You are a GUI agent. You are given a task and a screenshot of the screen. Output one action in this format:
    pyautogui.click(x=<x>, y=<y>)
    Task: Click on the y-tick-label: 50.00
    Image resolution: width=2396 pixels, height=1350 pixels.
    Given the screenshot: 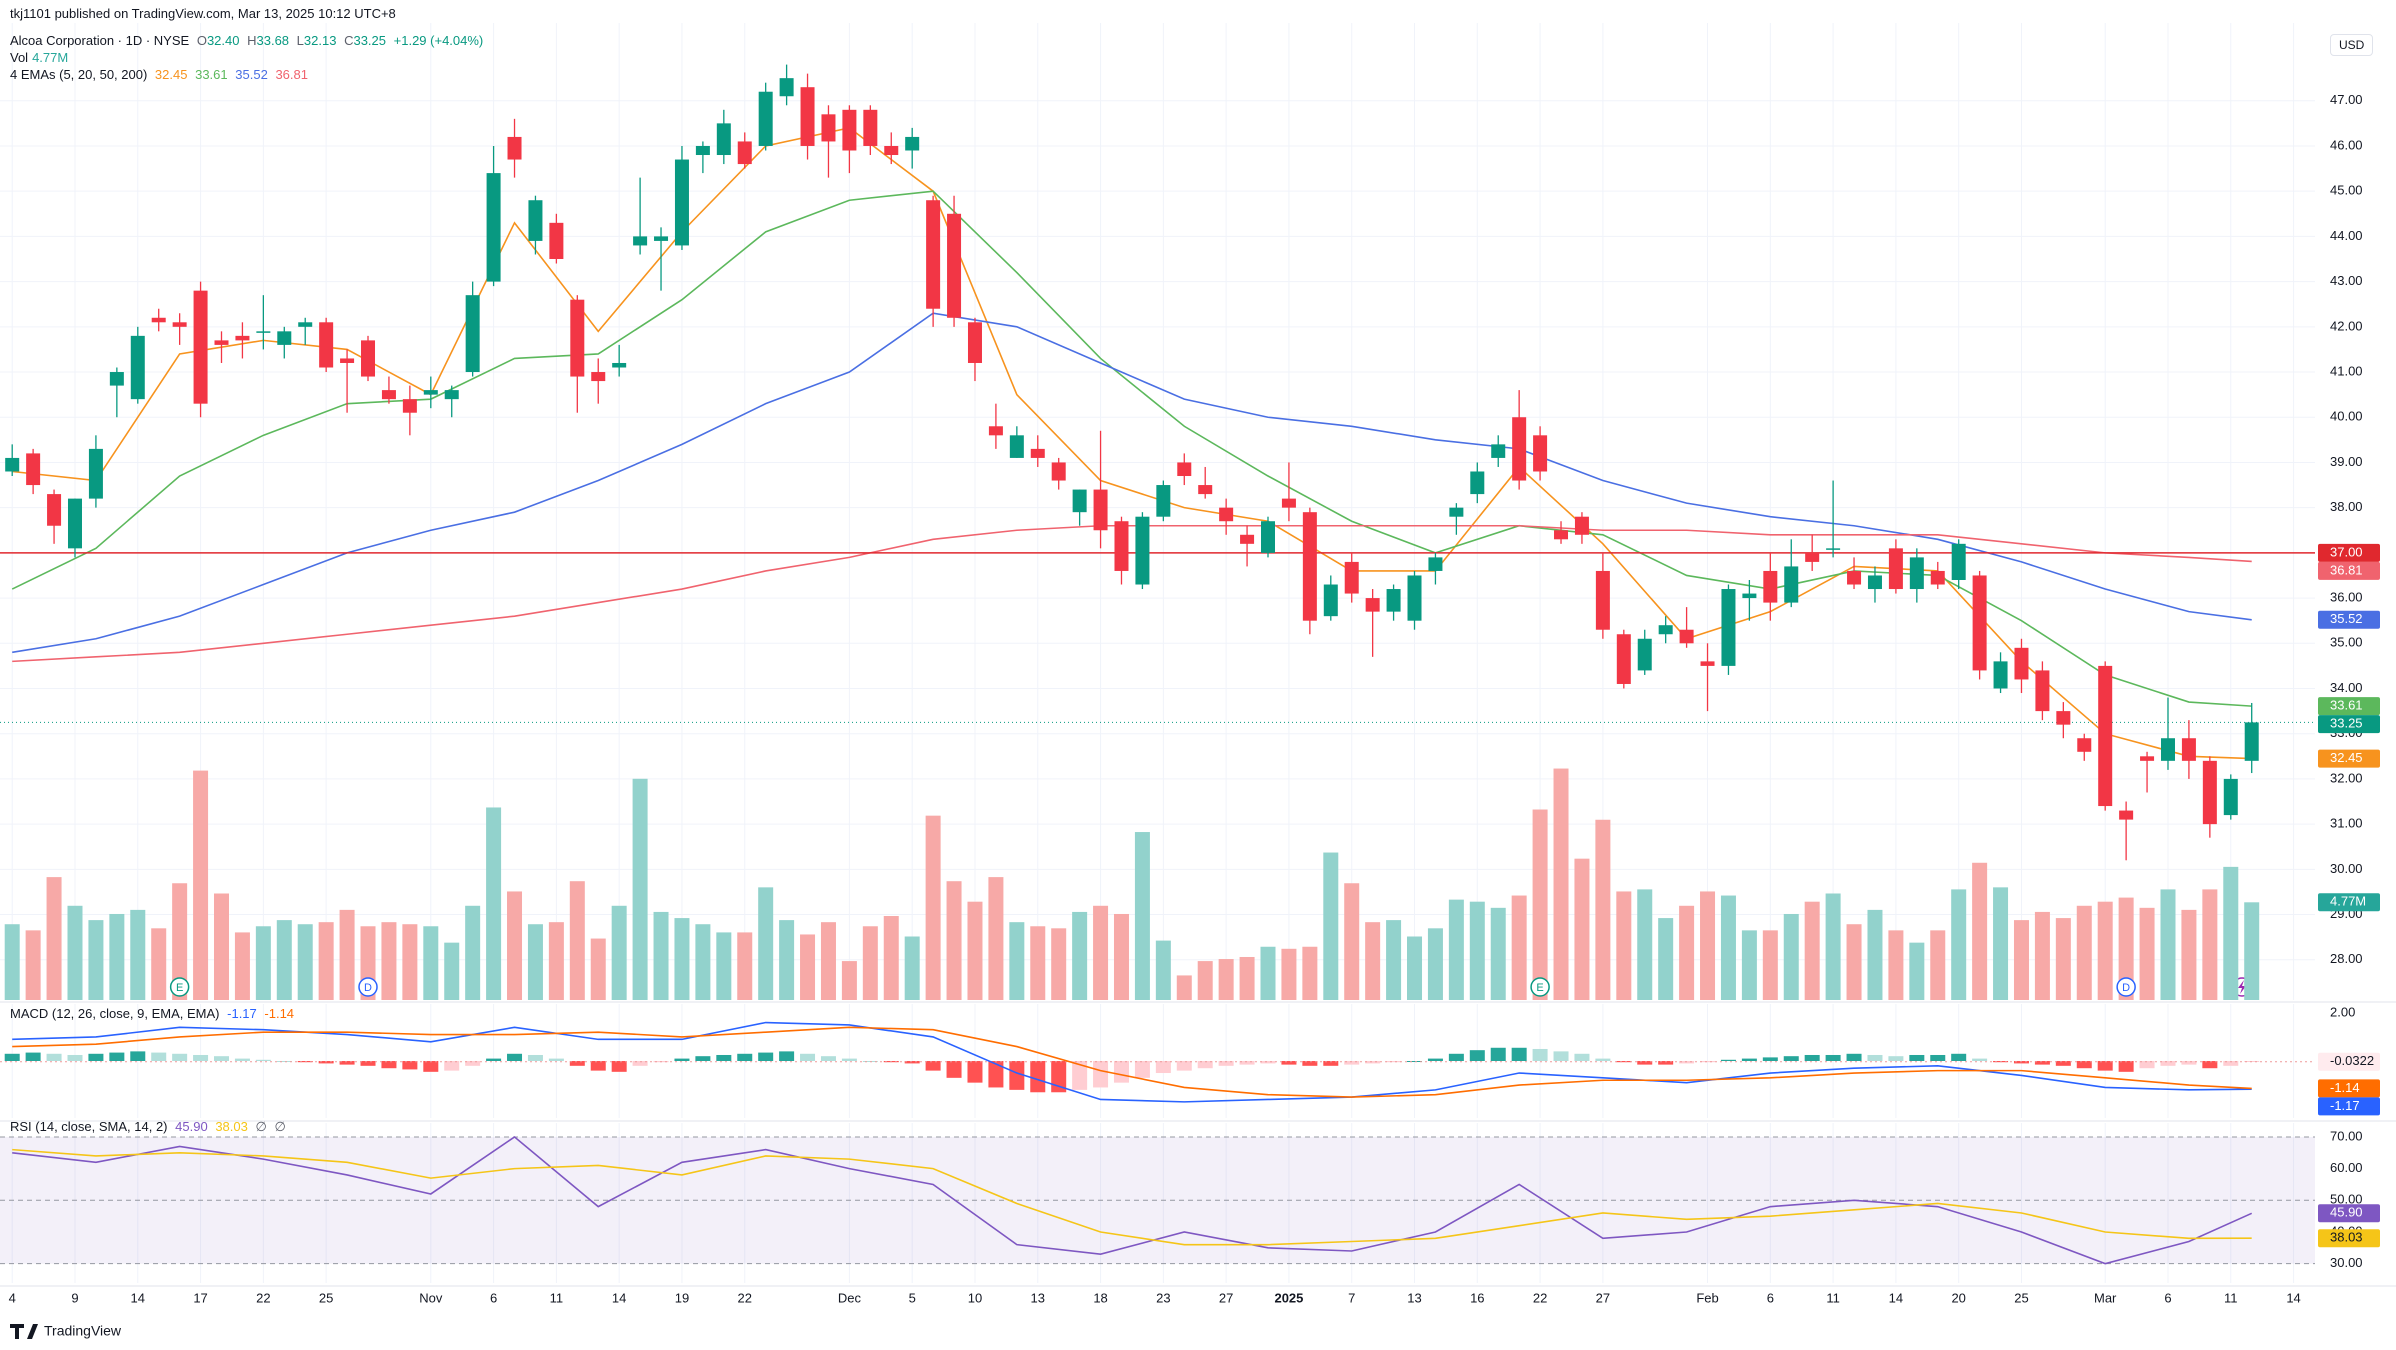 What is the action you would take?
    pyautogui.click(x=2346, y=1199)
    